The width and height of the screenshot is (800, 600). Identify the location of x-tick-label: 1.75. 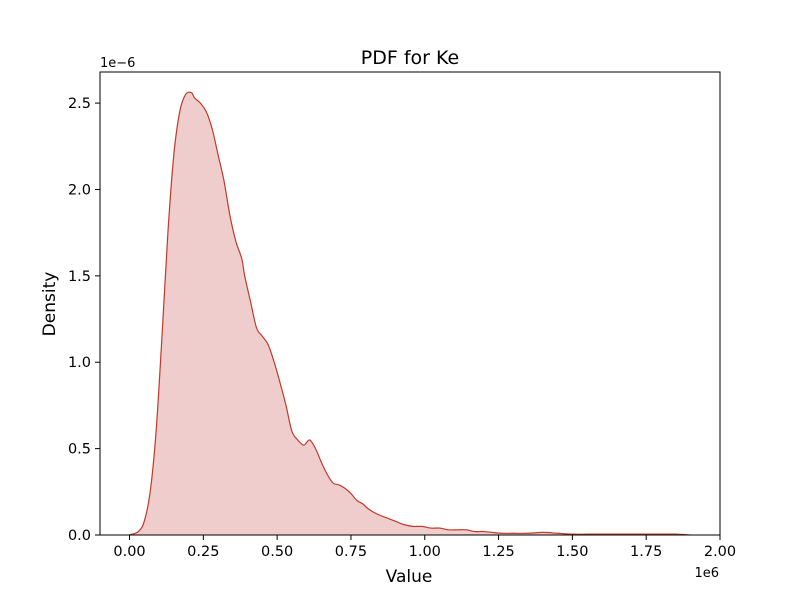
(646, 552).